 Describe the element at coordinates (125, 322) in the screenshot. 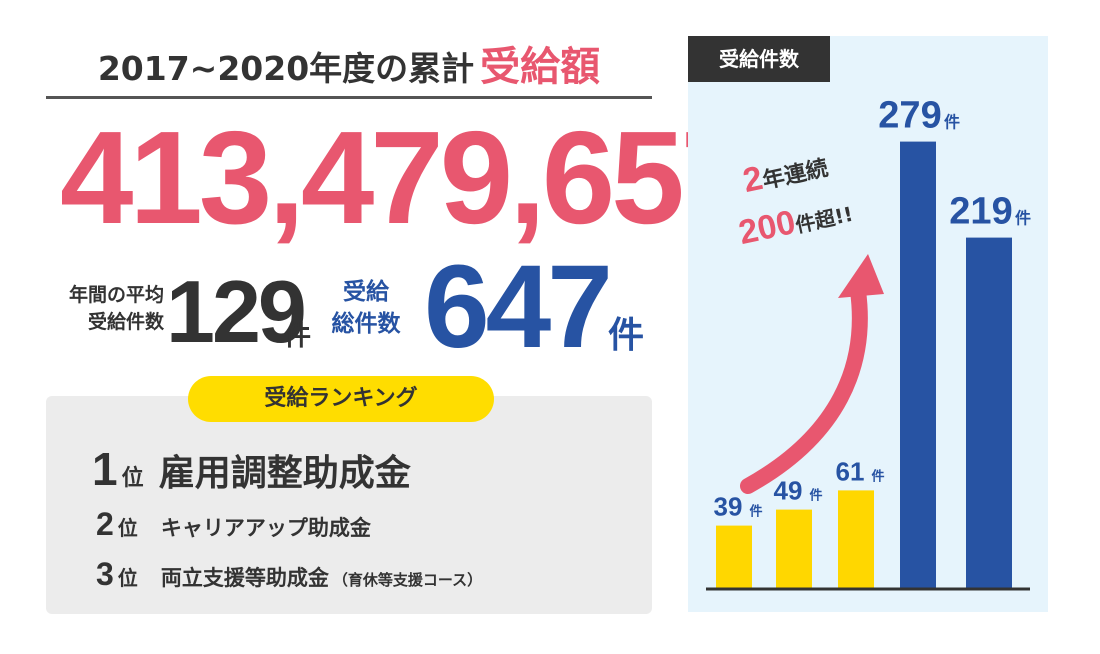

I see `annual-average-label-line2: 受給件数` at that location.